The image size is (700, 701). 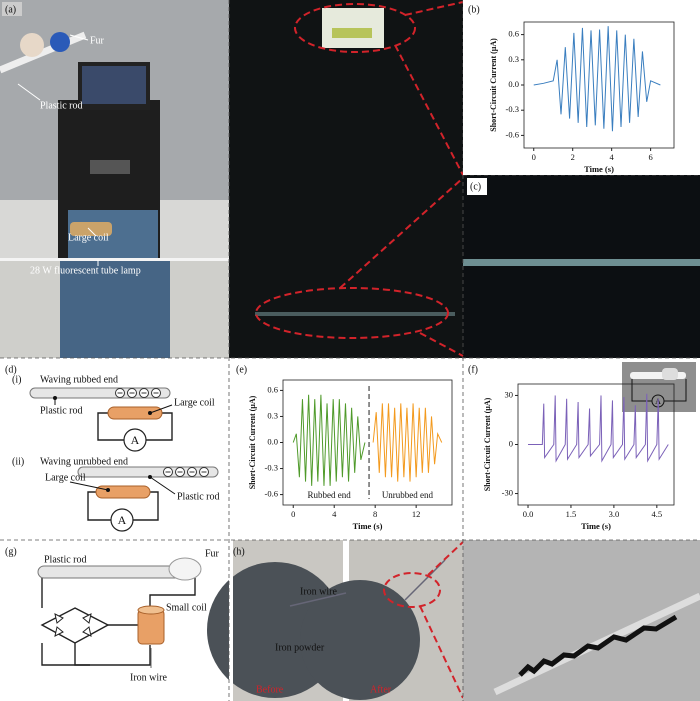 I want to click on lamp, so click(x=355, y=314).